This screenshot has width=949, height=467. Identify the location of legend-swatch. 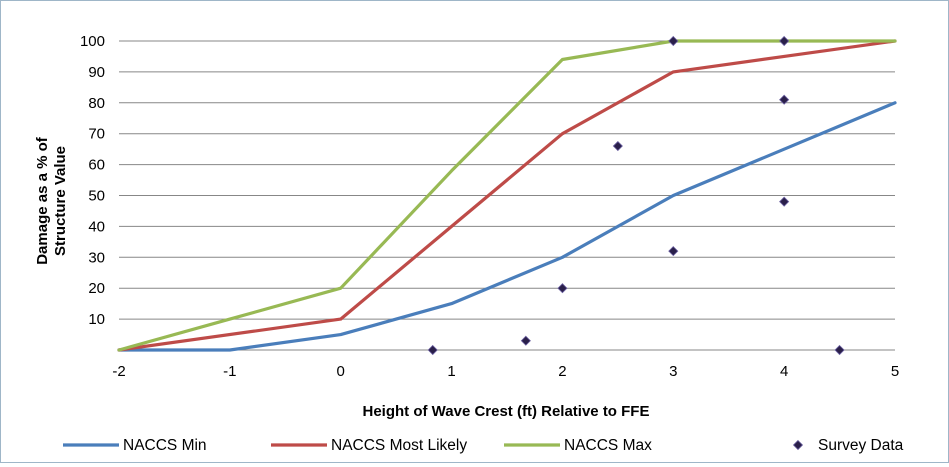
(798, 445).